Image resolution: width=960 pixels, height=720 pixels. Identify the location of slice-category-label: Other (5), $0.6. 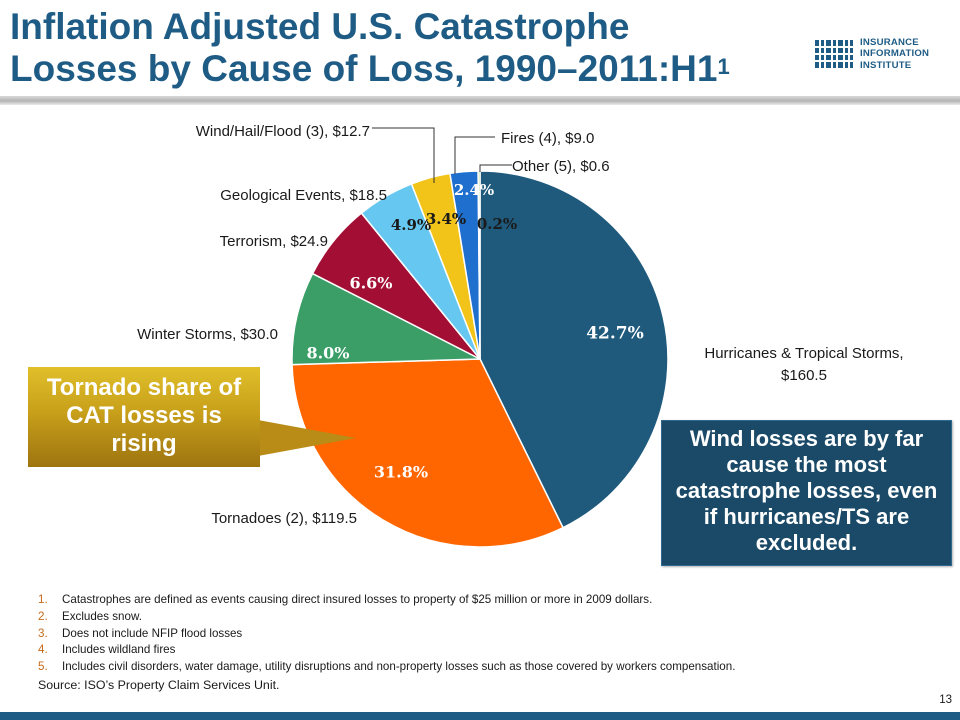
(561, 166).